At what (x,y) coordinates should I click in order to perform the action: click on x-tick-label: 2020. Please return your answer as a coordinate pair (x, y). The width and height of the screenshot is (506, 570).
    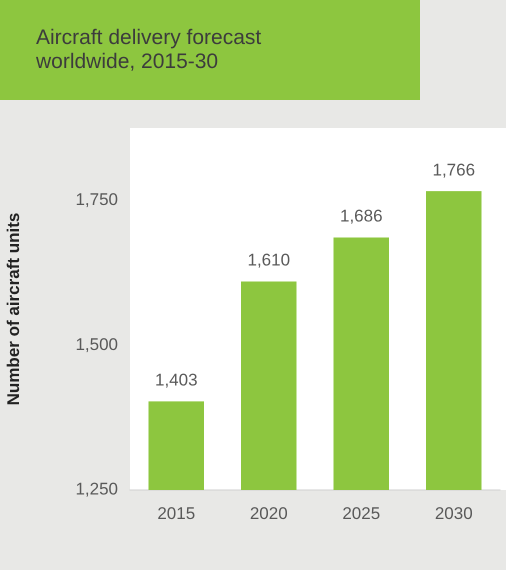
    Looking at the image, I should click on (269, 513).